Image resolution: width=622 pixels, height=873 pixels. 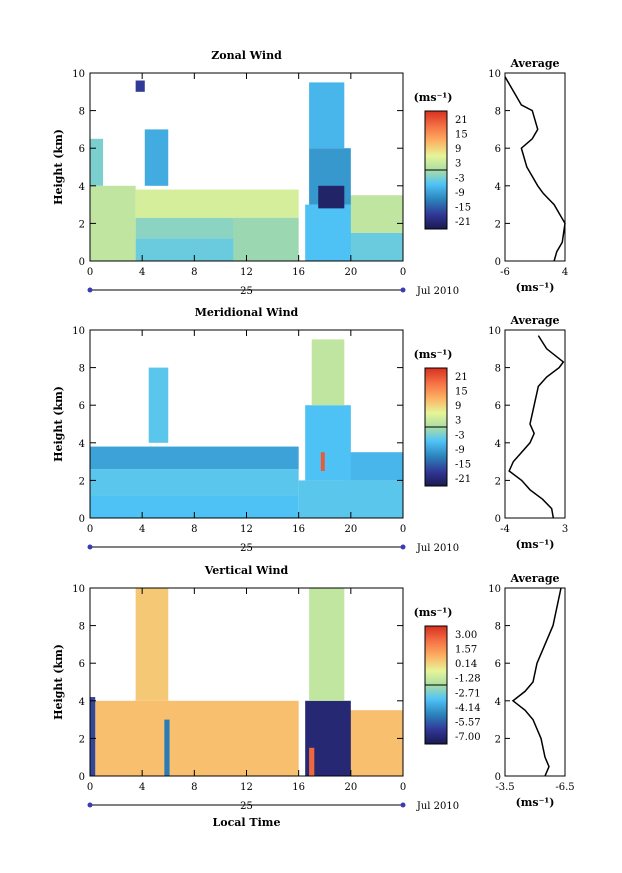 What do you see at coordinates (58, 682) in the screenshot?
I see `y-axis-label: Height (km)` at bounding box center [58, 682].